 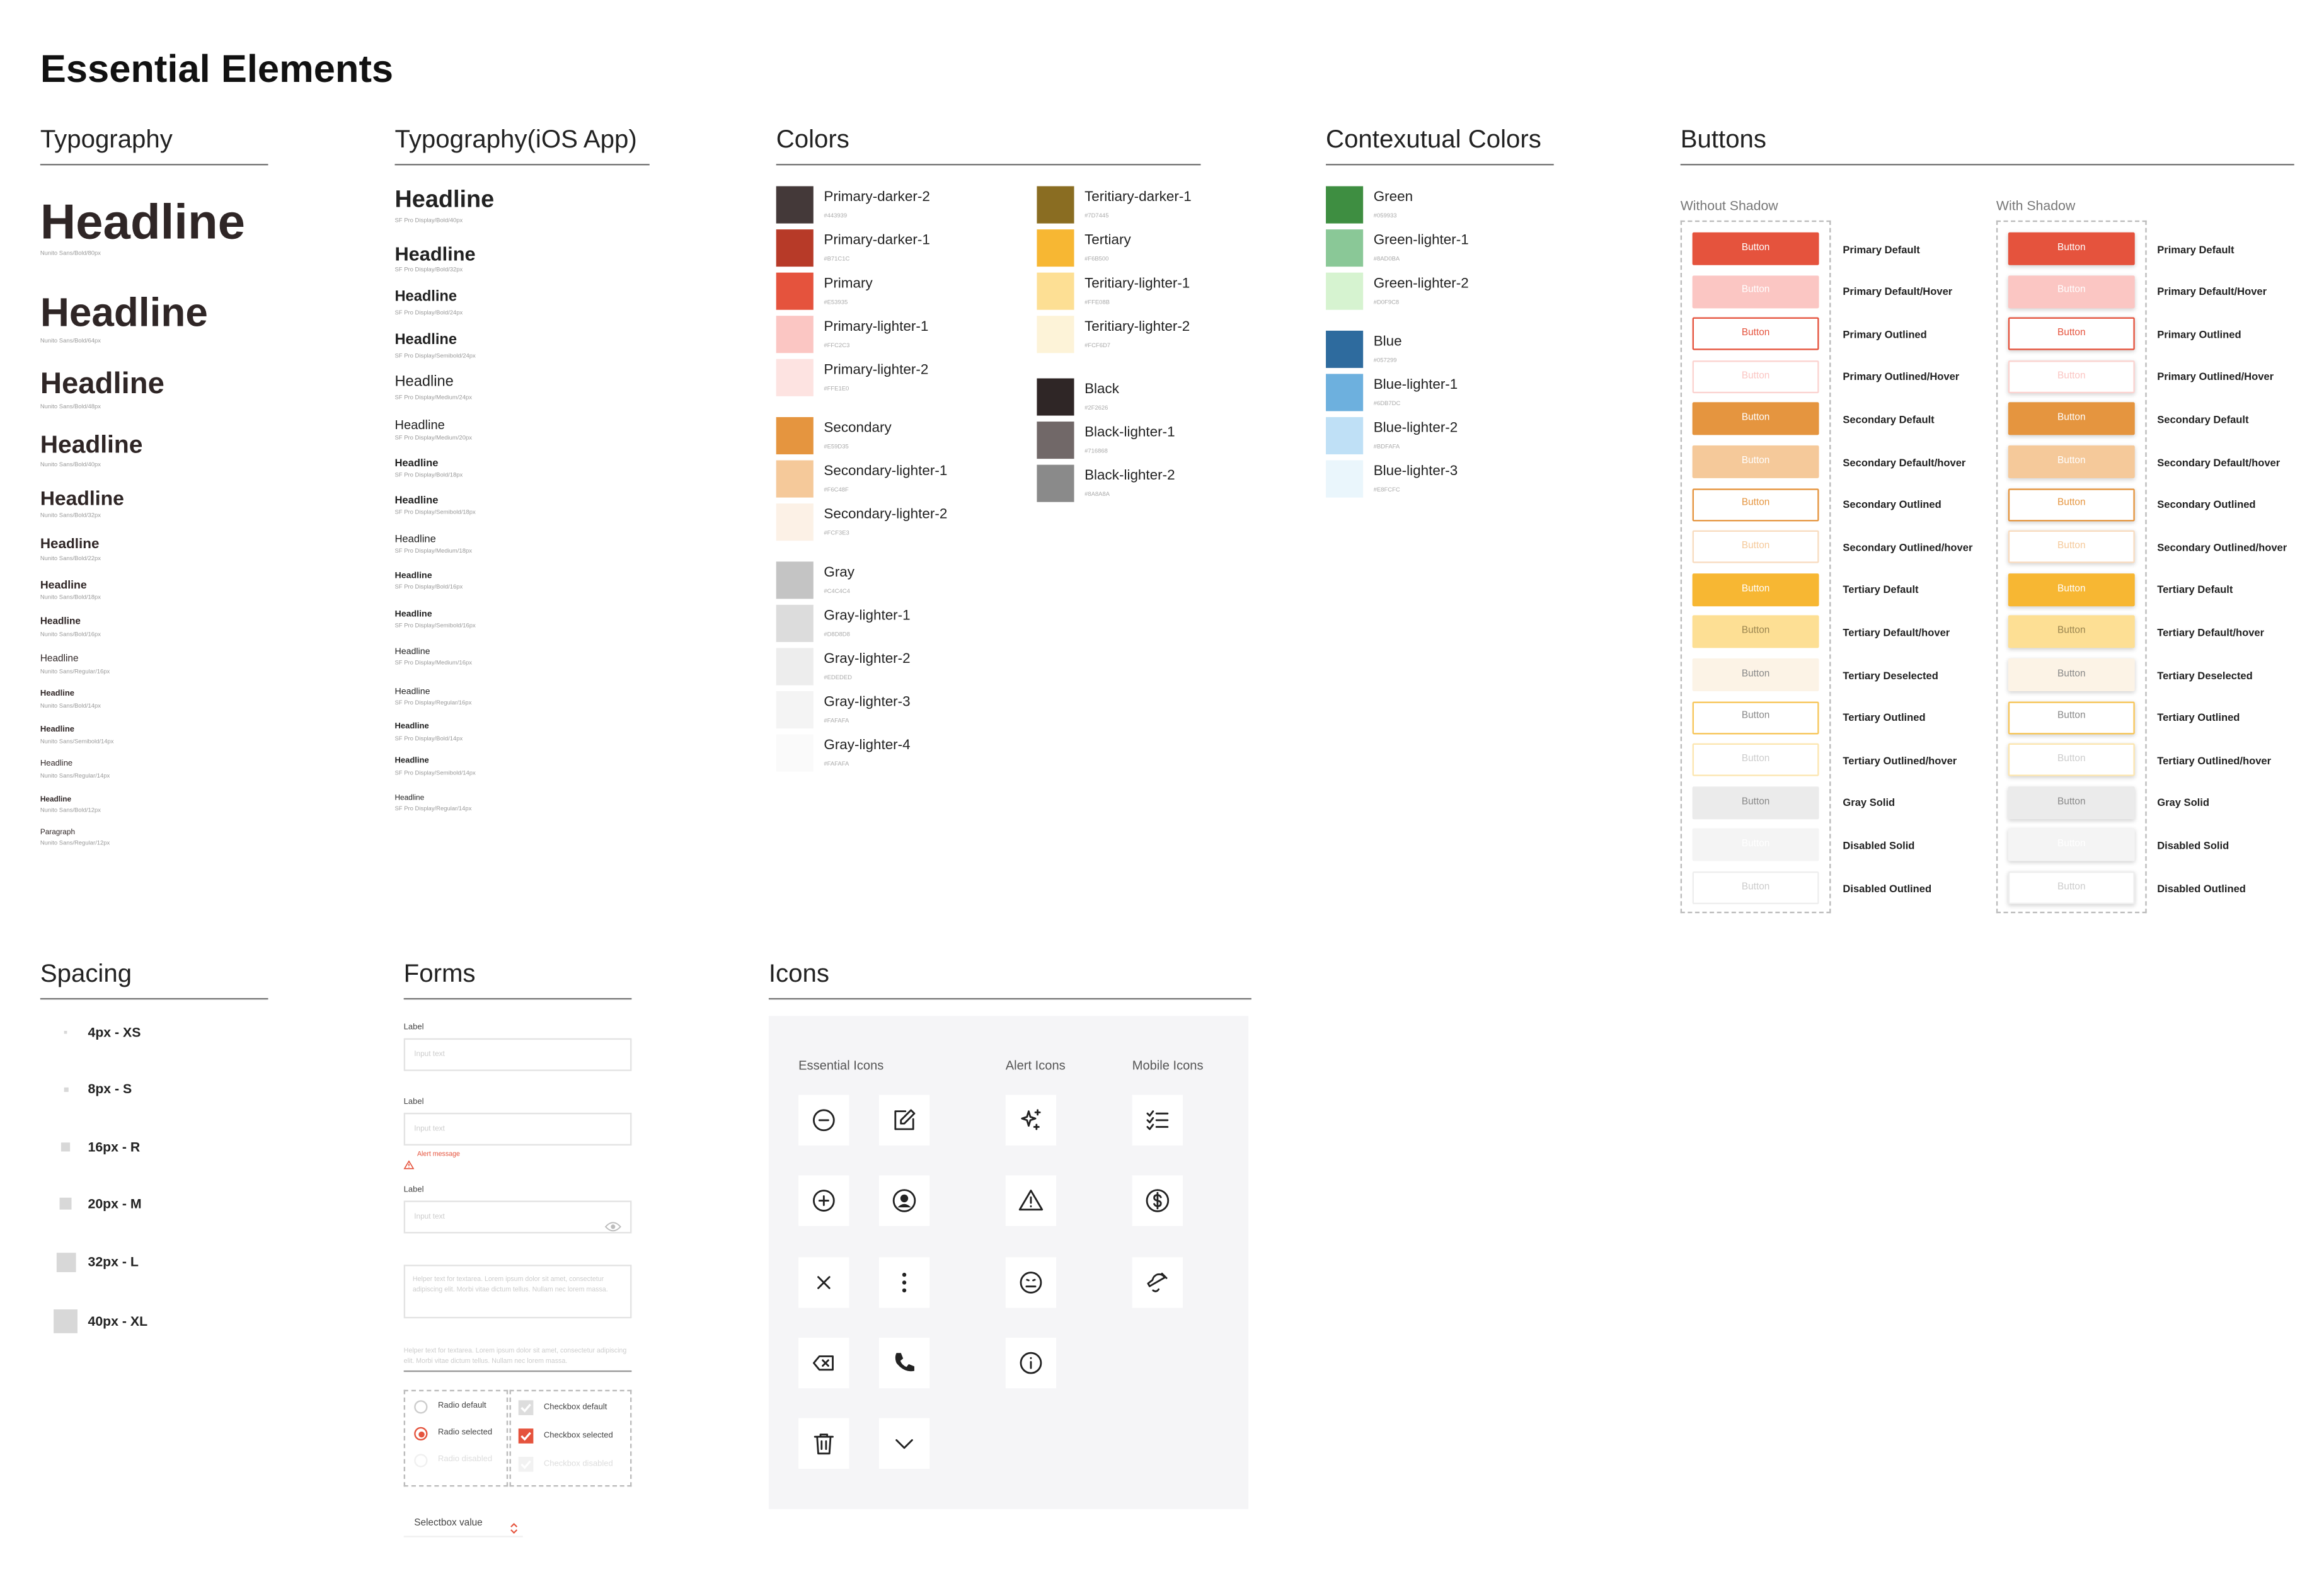 What do you see at coordinates (435, 511) in the screenshot?
I see `ios-typography-spec: SF Pro Display/Semibold/18px` at bounding box center [435, 511].